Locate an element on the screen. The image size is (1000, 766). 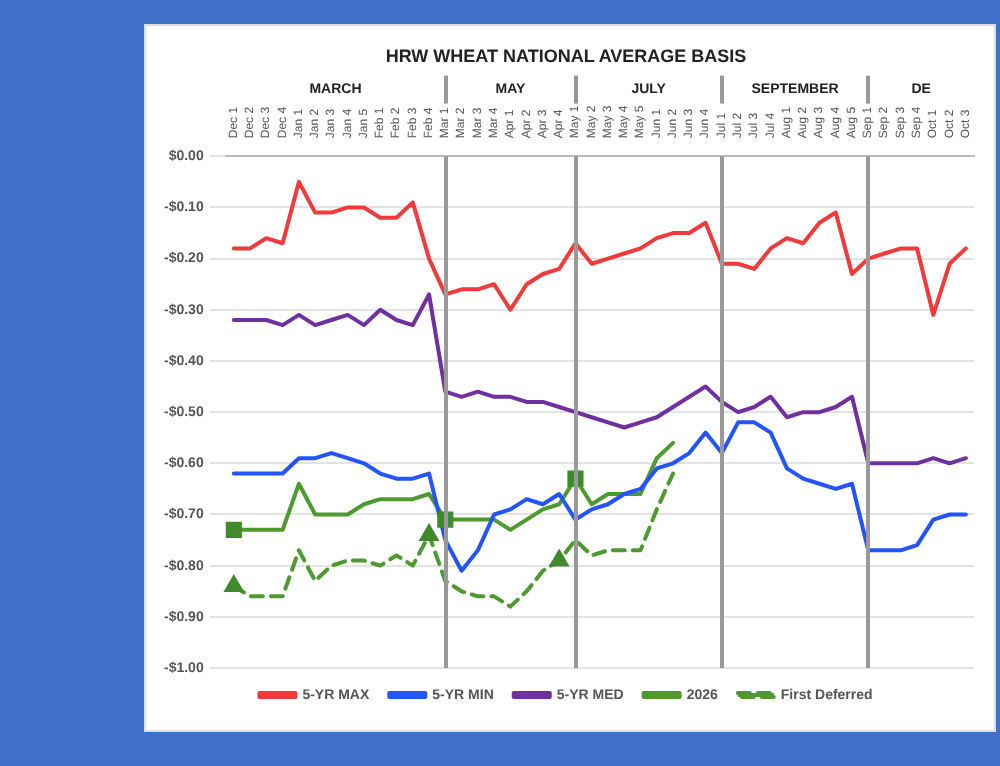
chart-title: HRW WHEAT NATIONAL AVERAGE BASIS is located at coordinates (566, 55).